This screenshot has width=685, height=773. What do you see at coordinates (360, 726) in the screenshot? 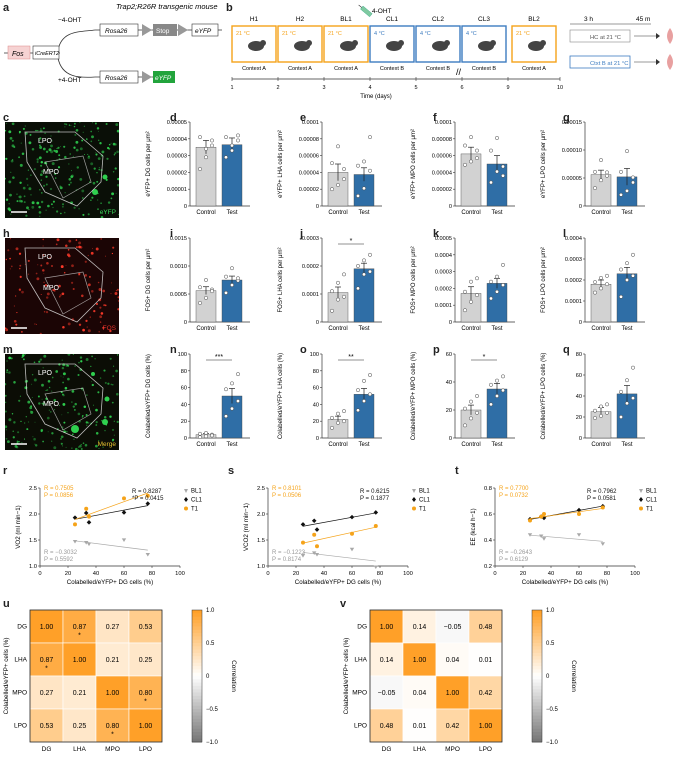
I see `row-label: LPO` at bounding box center [360, 726].